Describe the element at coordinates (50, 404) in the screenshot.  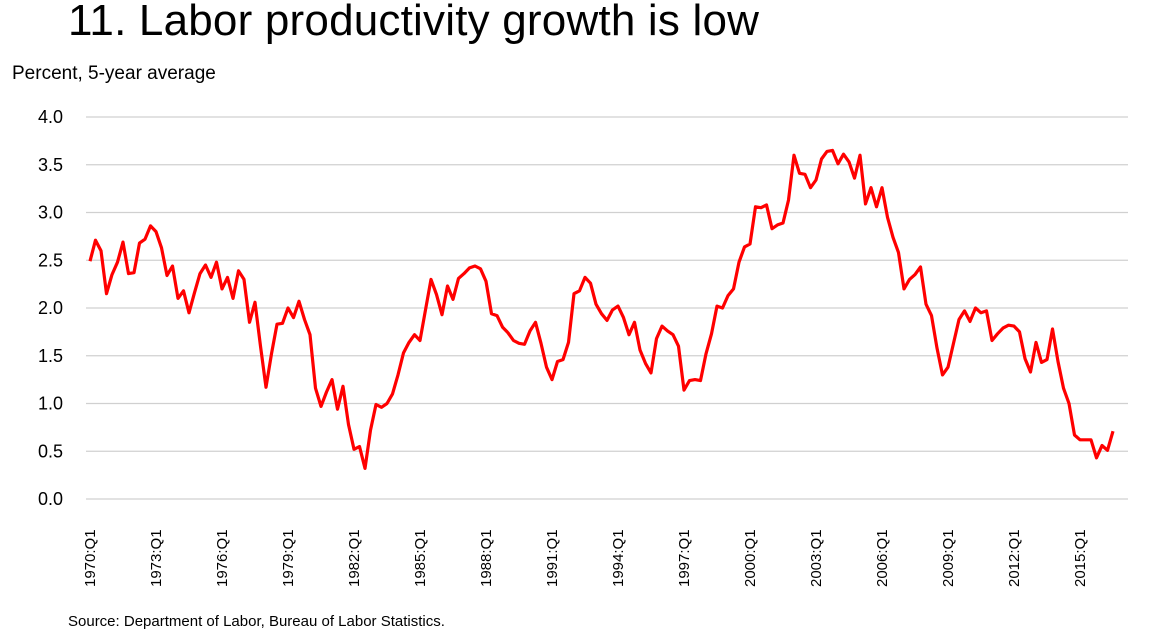
I see `y-tick-label: 1.0` at that location.